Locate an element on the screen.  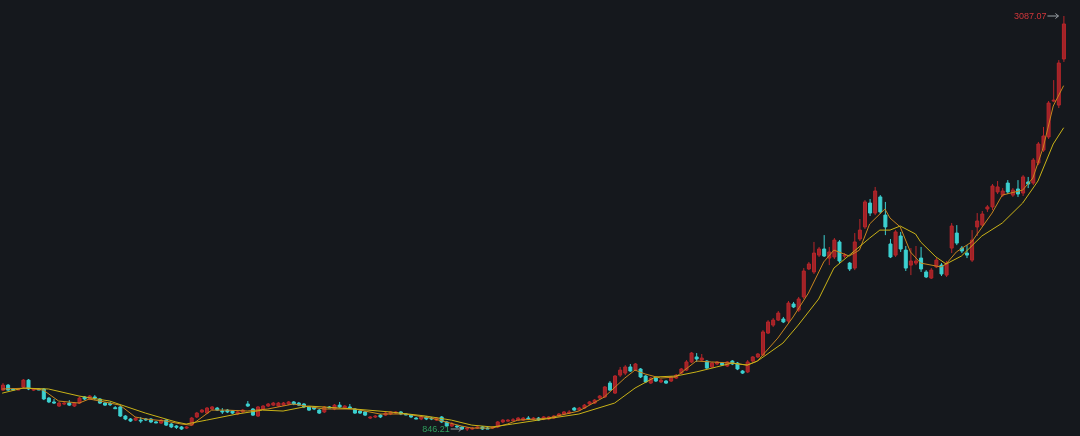
annotation: 846.21 is located at coordinates (436, 429).